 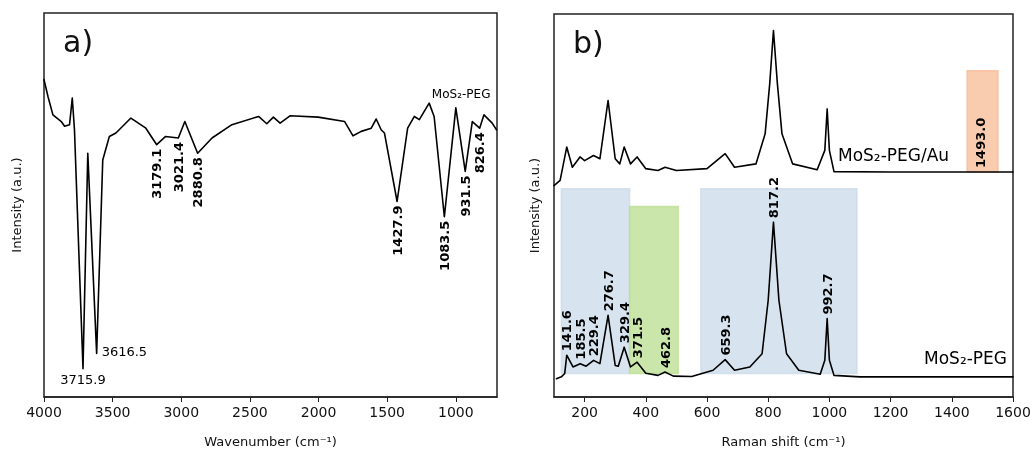 I want to click on annotation: 659.3, so click(x=725, y=335).